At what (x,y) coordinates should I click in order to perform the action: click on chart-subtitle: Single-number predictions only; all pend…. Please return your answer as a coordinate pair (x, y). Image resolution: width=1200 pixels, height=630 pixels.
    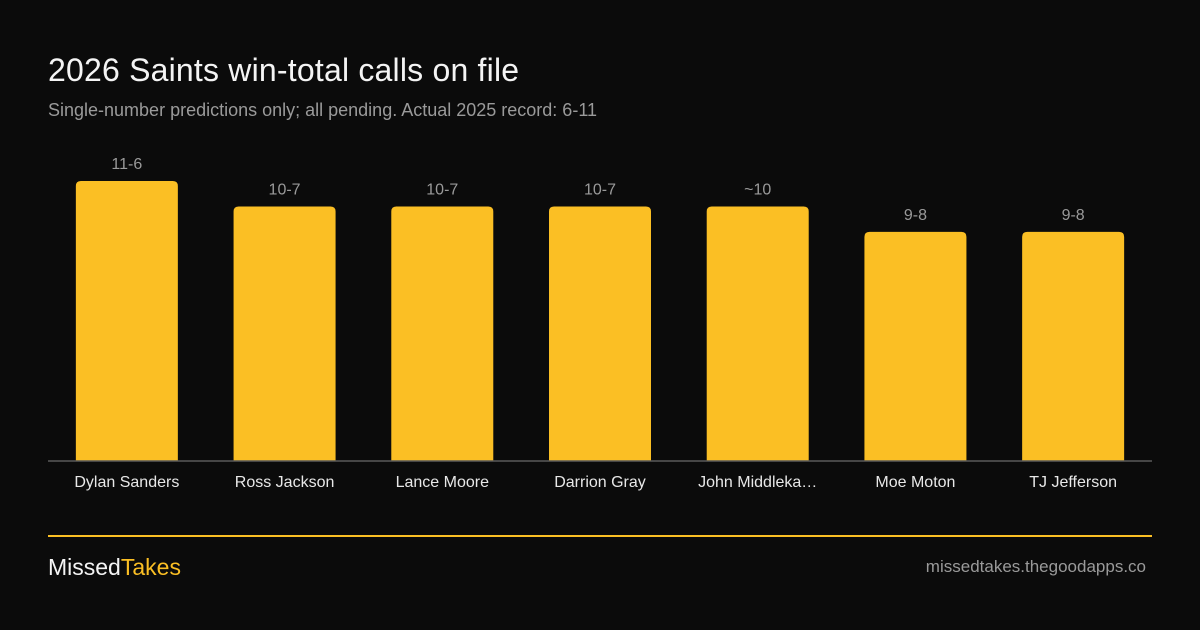
    Looking at the image, I should click on (322, 110).